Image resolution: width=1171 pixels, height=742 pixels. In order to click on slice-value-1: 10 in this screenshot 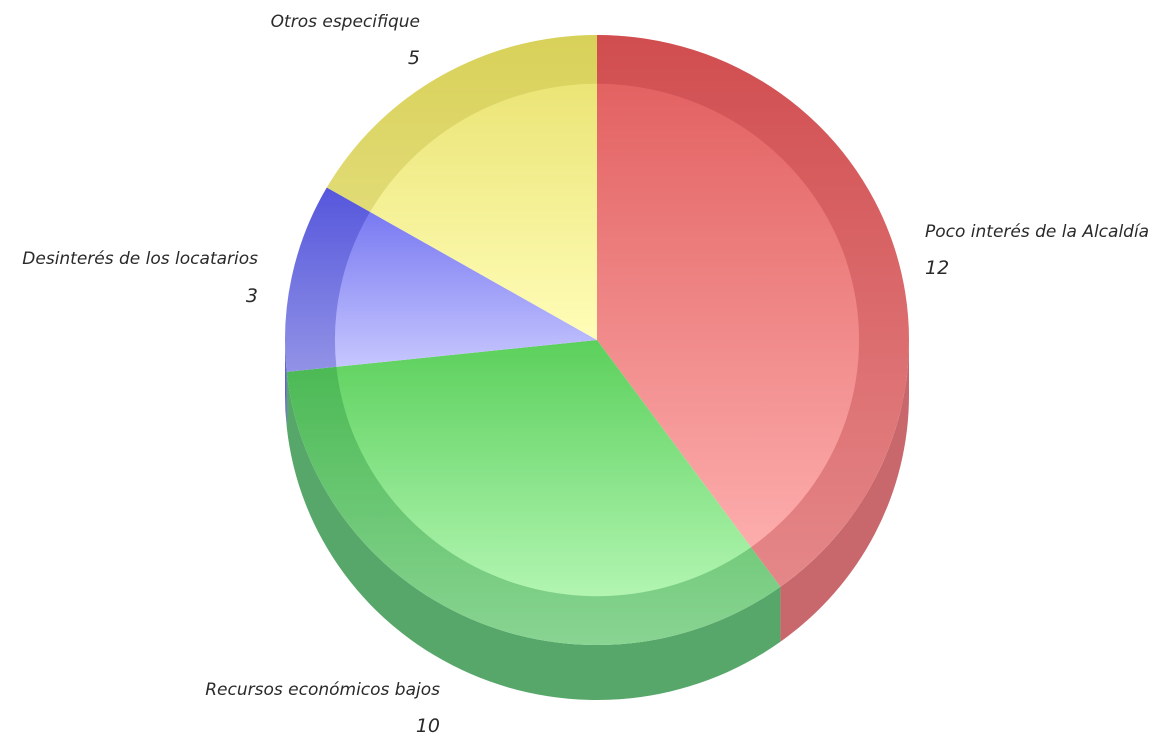, I will do `click(428, 726)`.